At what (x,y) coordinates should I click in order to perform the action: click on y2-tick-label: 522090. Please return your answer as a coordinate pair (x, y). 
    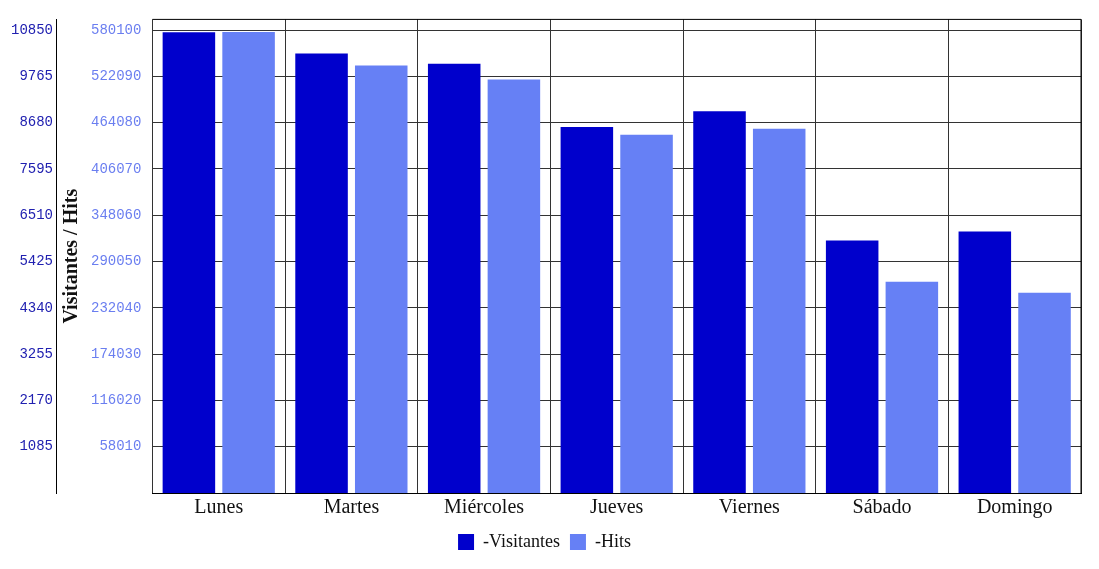
    Looking at the image, I should click on (116, 76).